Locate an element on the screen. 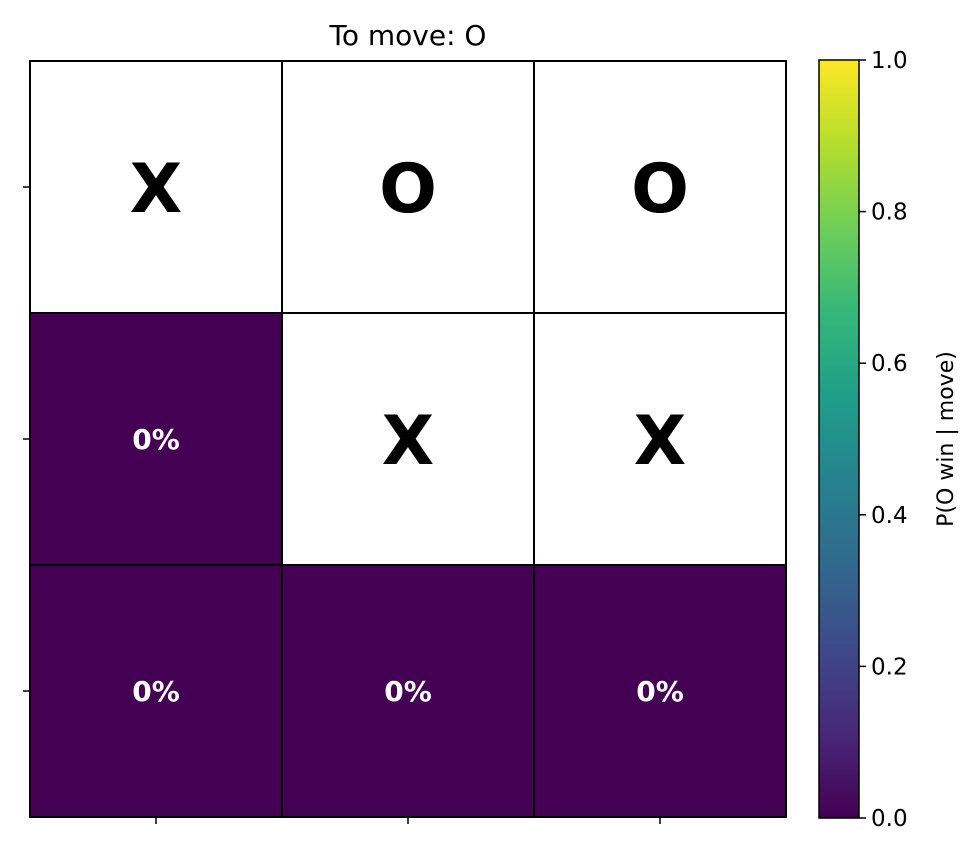 The height and width of the screenshot is (857, 980). colorbar-tick-label: 0.6 is located at coordinates (889, 364).